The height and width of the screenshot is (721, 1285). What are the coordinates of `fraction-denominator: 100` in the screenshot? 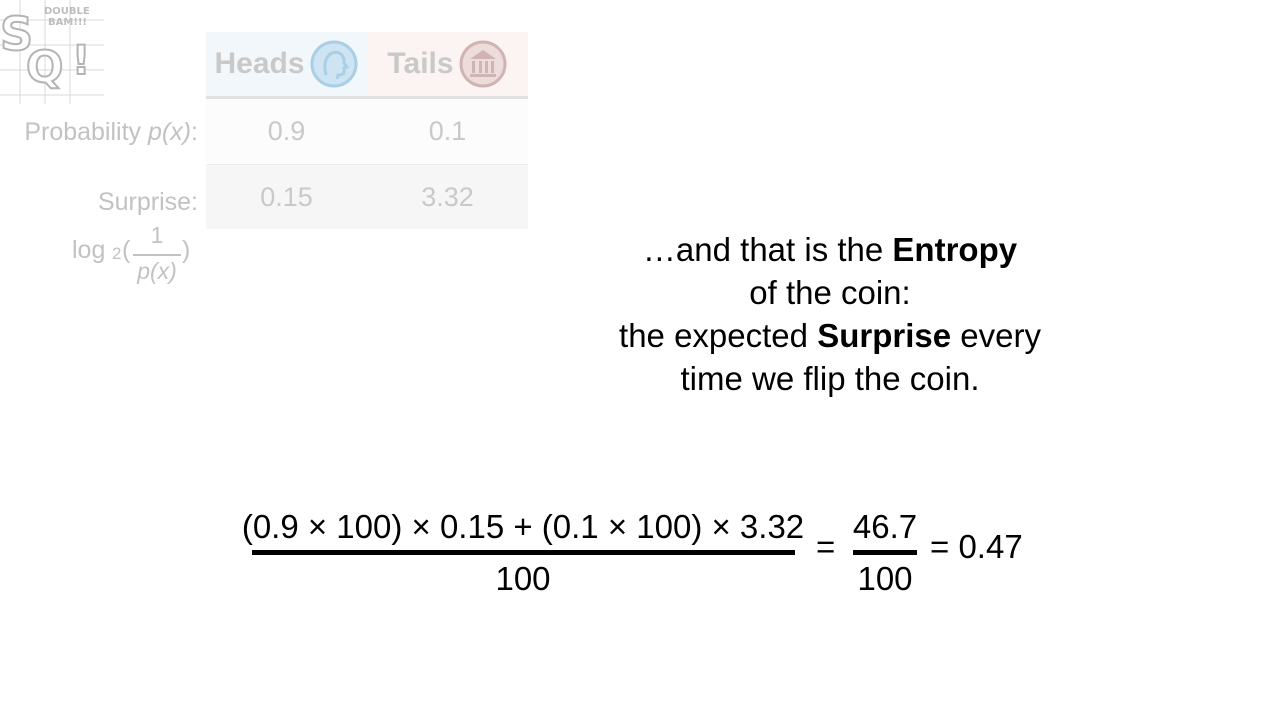 It's located at (523, 578).